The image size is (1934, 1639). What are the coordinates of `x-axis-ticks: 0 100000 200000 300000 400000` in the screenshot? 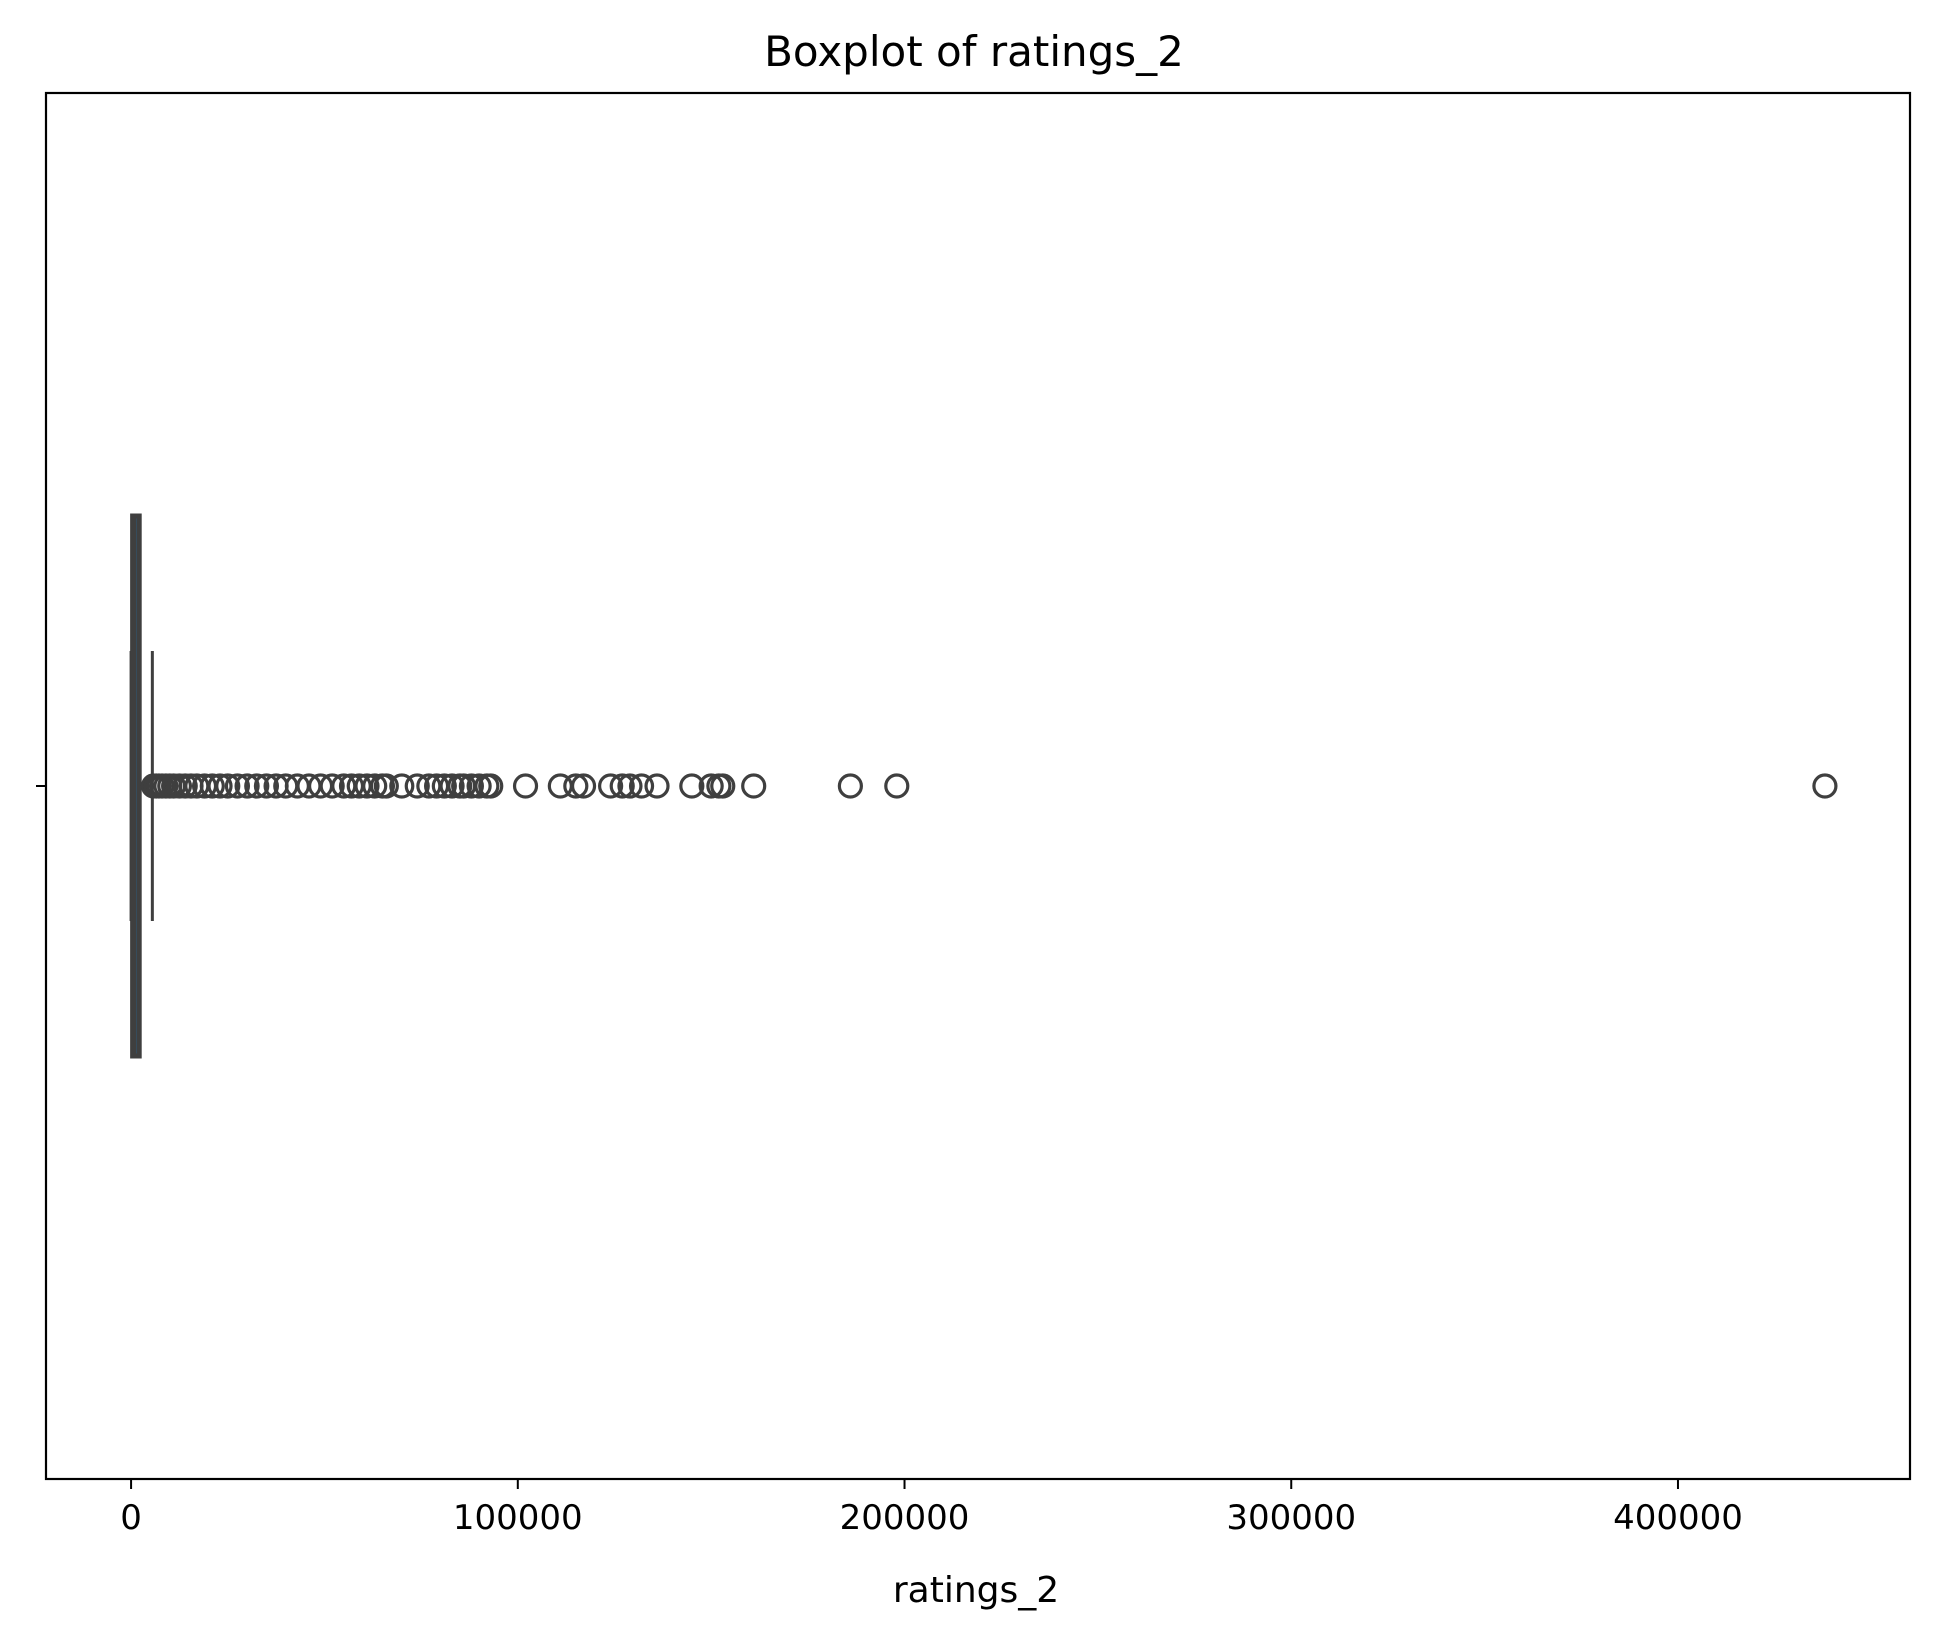 It's located at (931, 1508).